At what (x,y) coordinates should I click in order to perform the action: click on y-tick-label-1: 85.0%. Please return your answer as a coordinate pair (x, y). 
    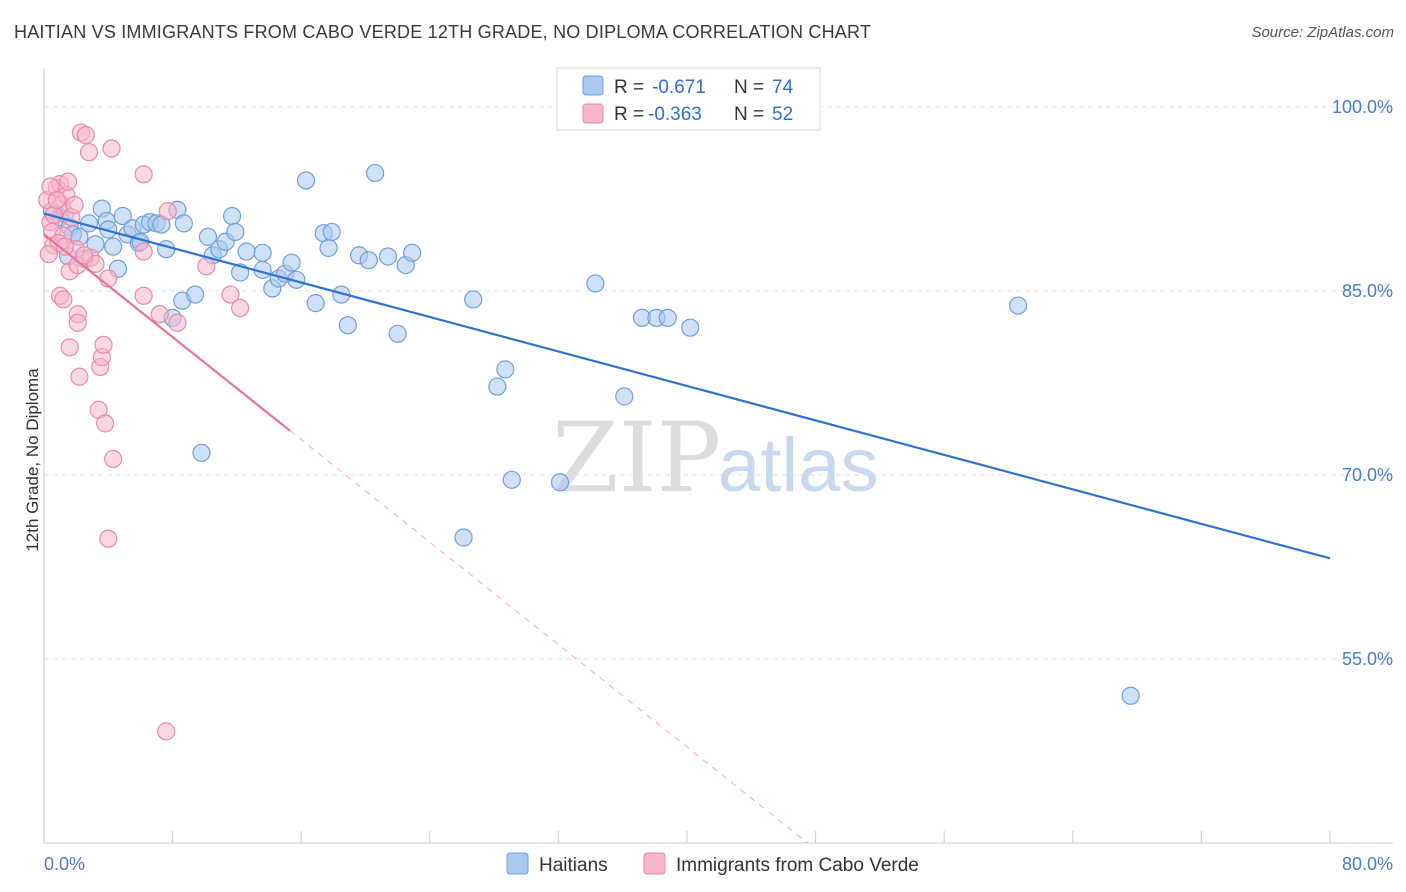
    Looking at the image, I should click on (1367, 291).